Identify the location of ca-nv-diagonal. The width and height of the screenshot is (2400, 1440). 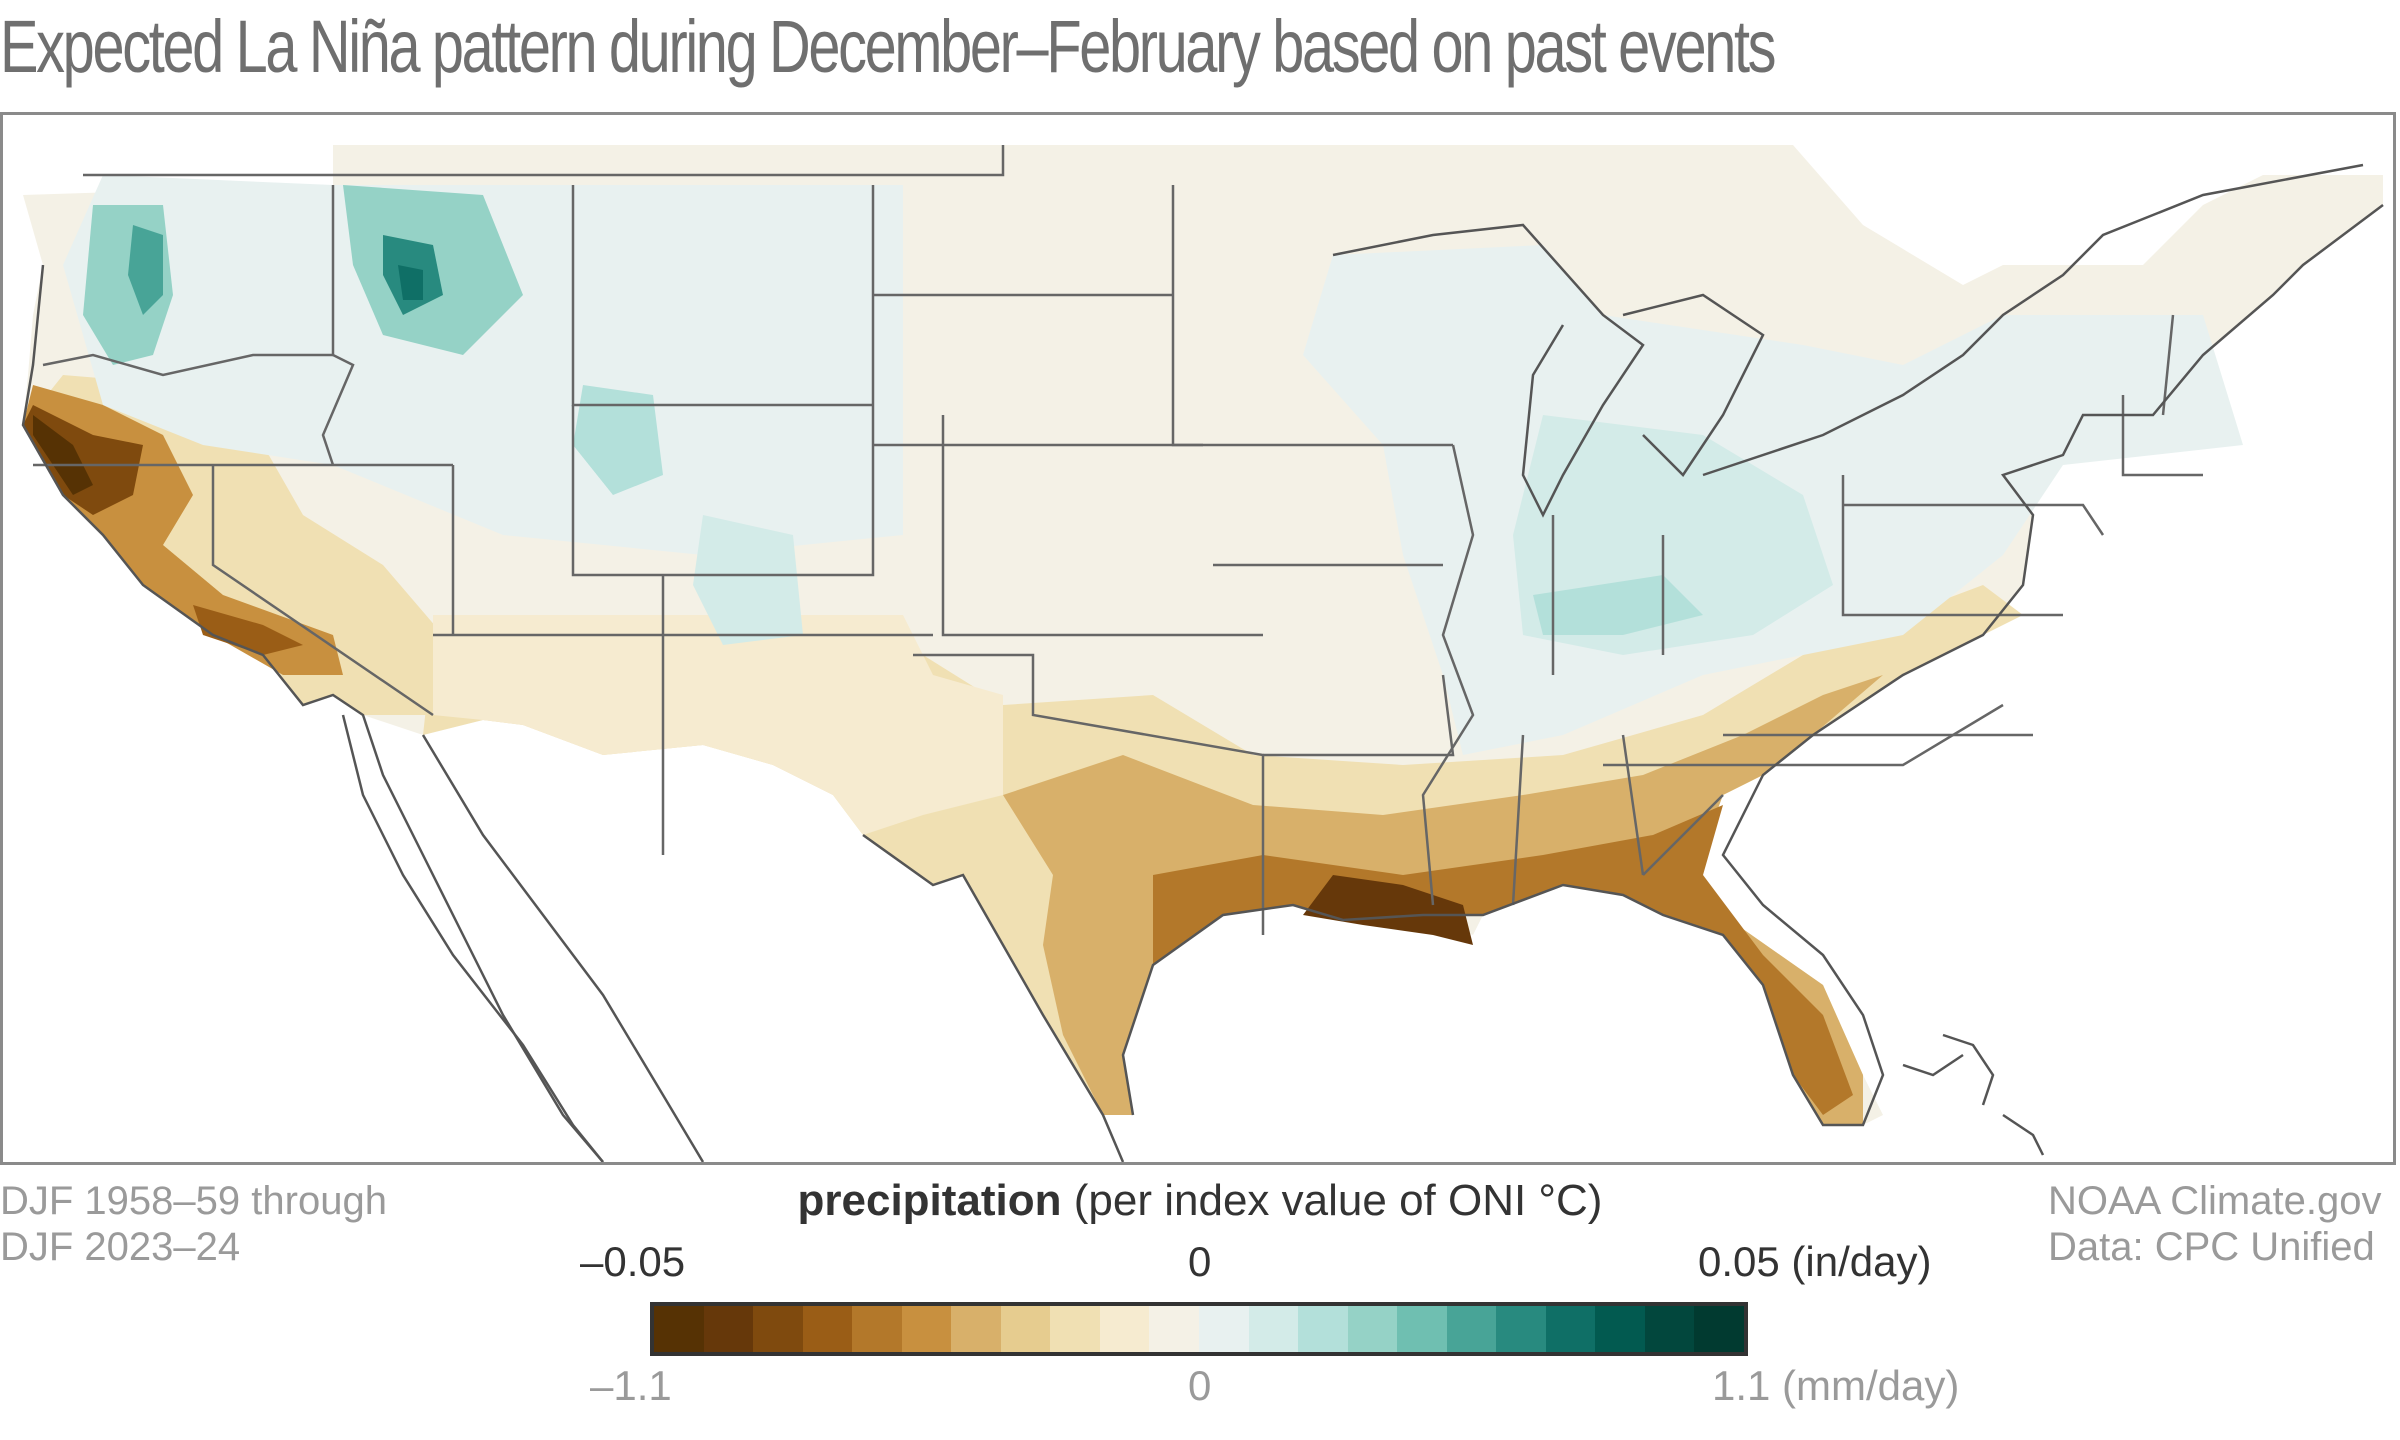
(322, 591).